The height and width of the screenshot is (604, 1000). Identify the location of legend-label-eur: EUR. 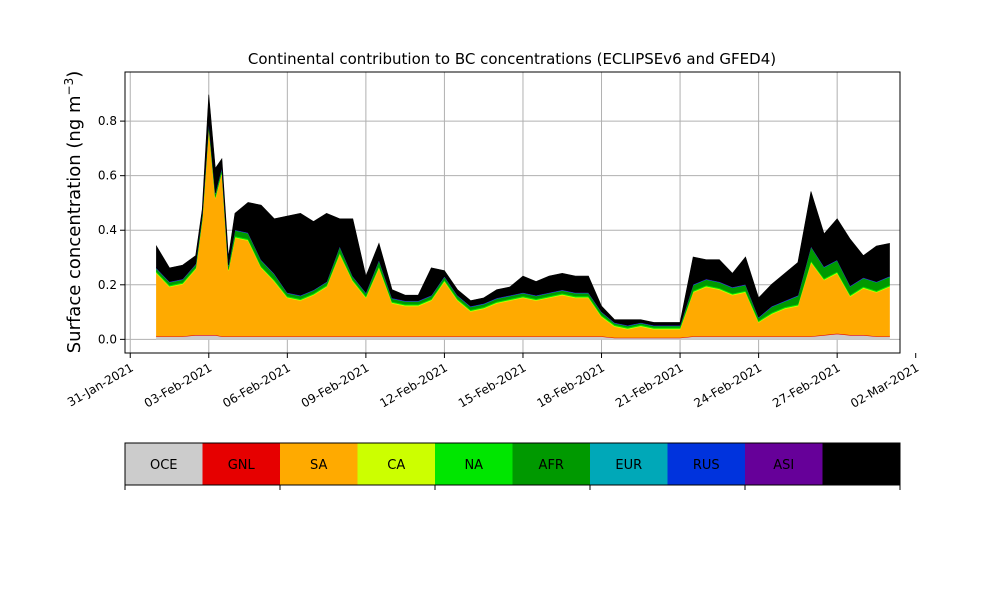
(628, 465).